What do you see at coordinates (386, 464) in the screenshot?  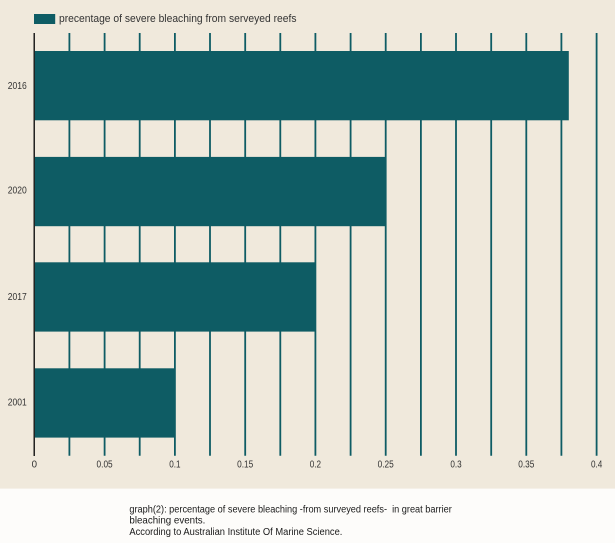 I see `svg-text: 0.25` at bounding box center [386, 464].